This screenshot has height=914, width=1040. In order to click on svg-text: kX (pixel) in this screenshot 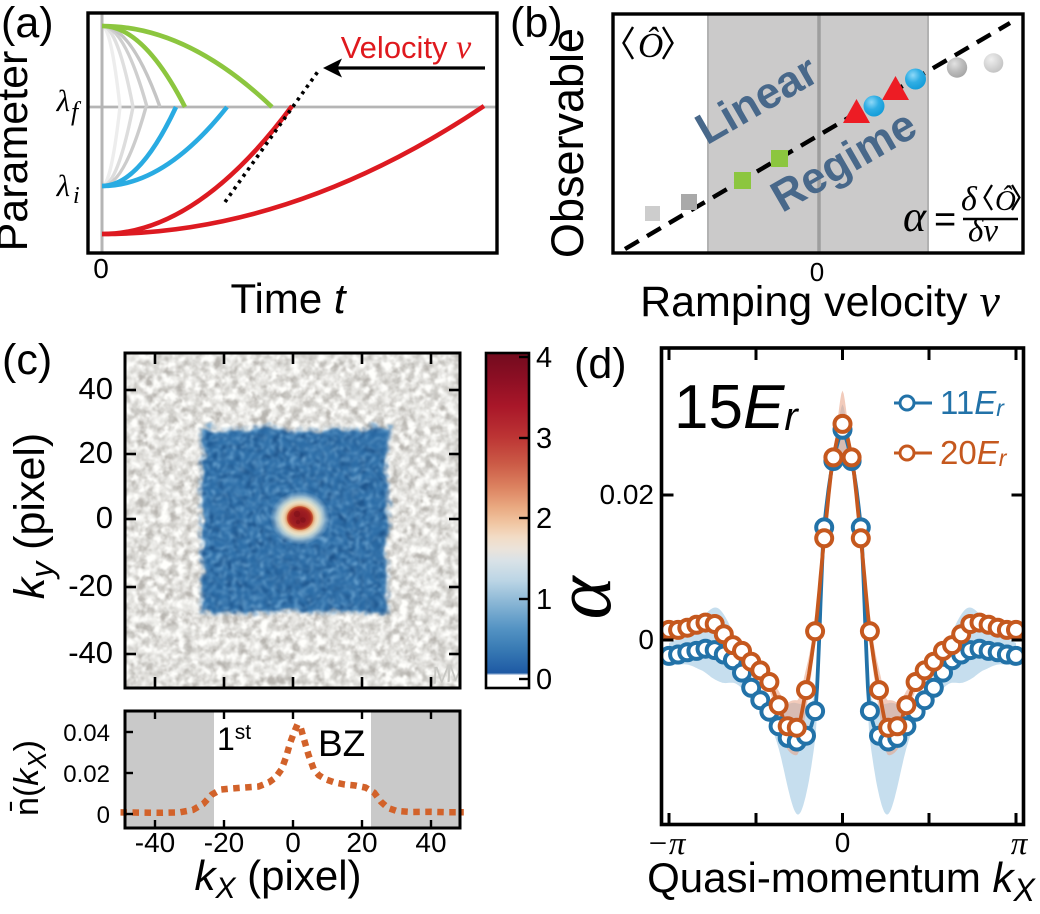, I will do `click(277, 878)`.